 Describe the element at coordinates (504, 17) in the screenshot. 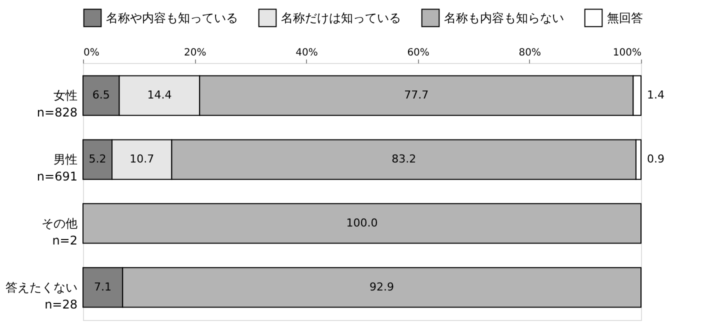

I see `legend-label: 名称も内容も知らない` at that location.